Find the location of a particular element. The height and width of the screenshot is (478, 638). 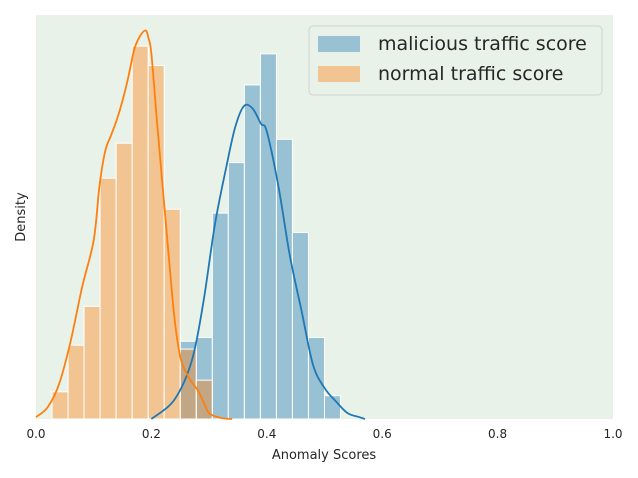

y-axis-label: Density is located at coordinates (21, 217).